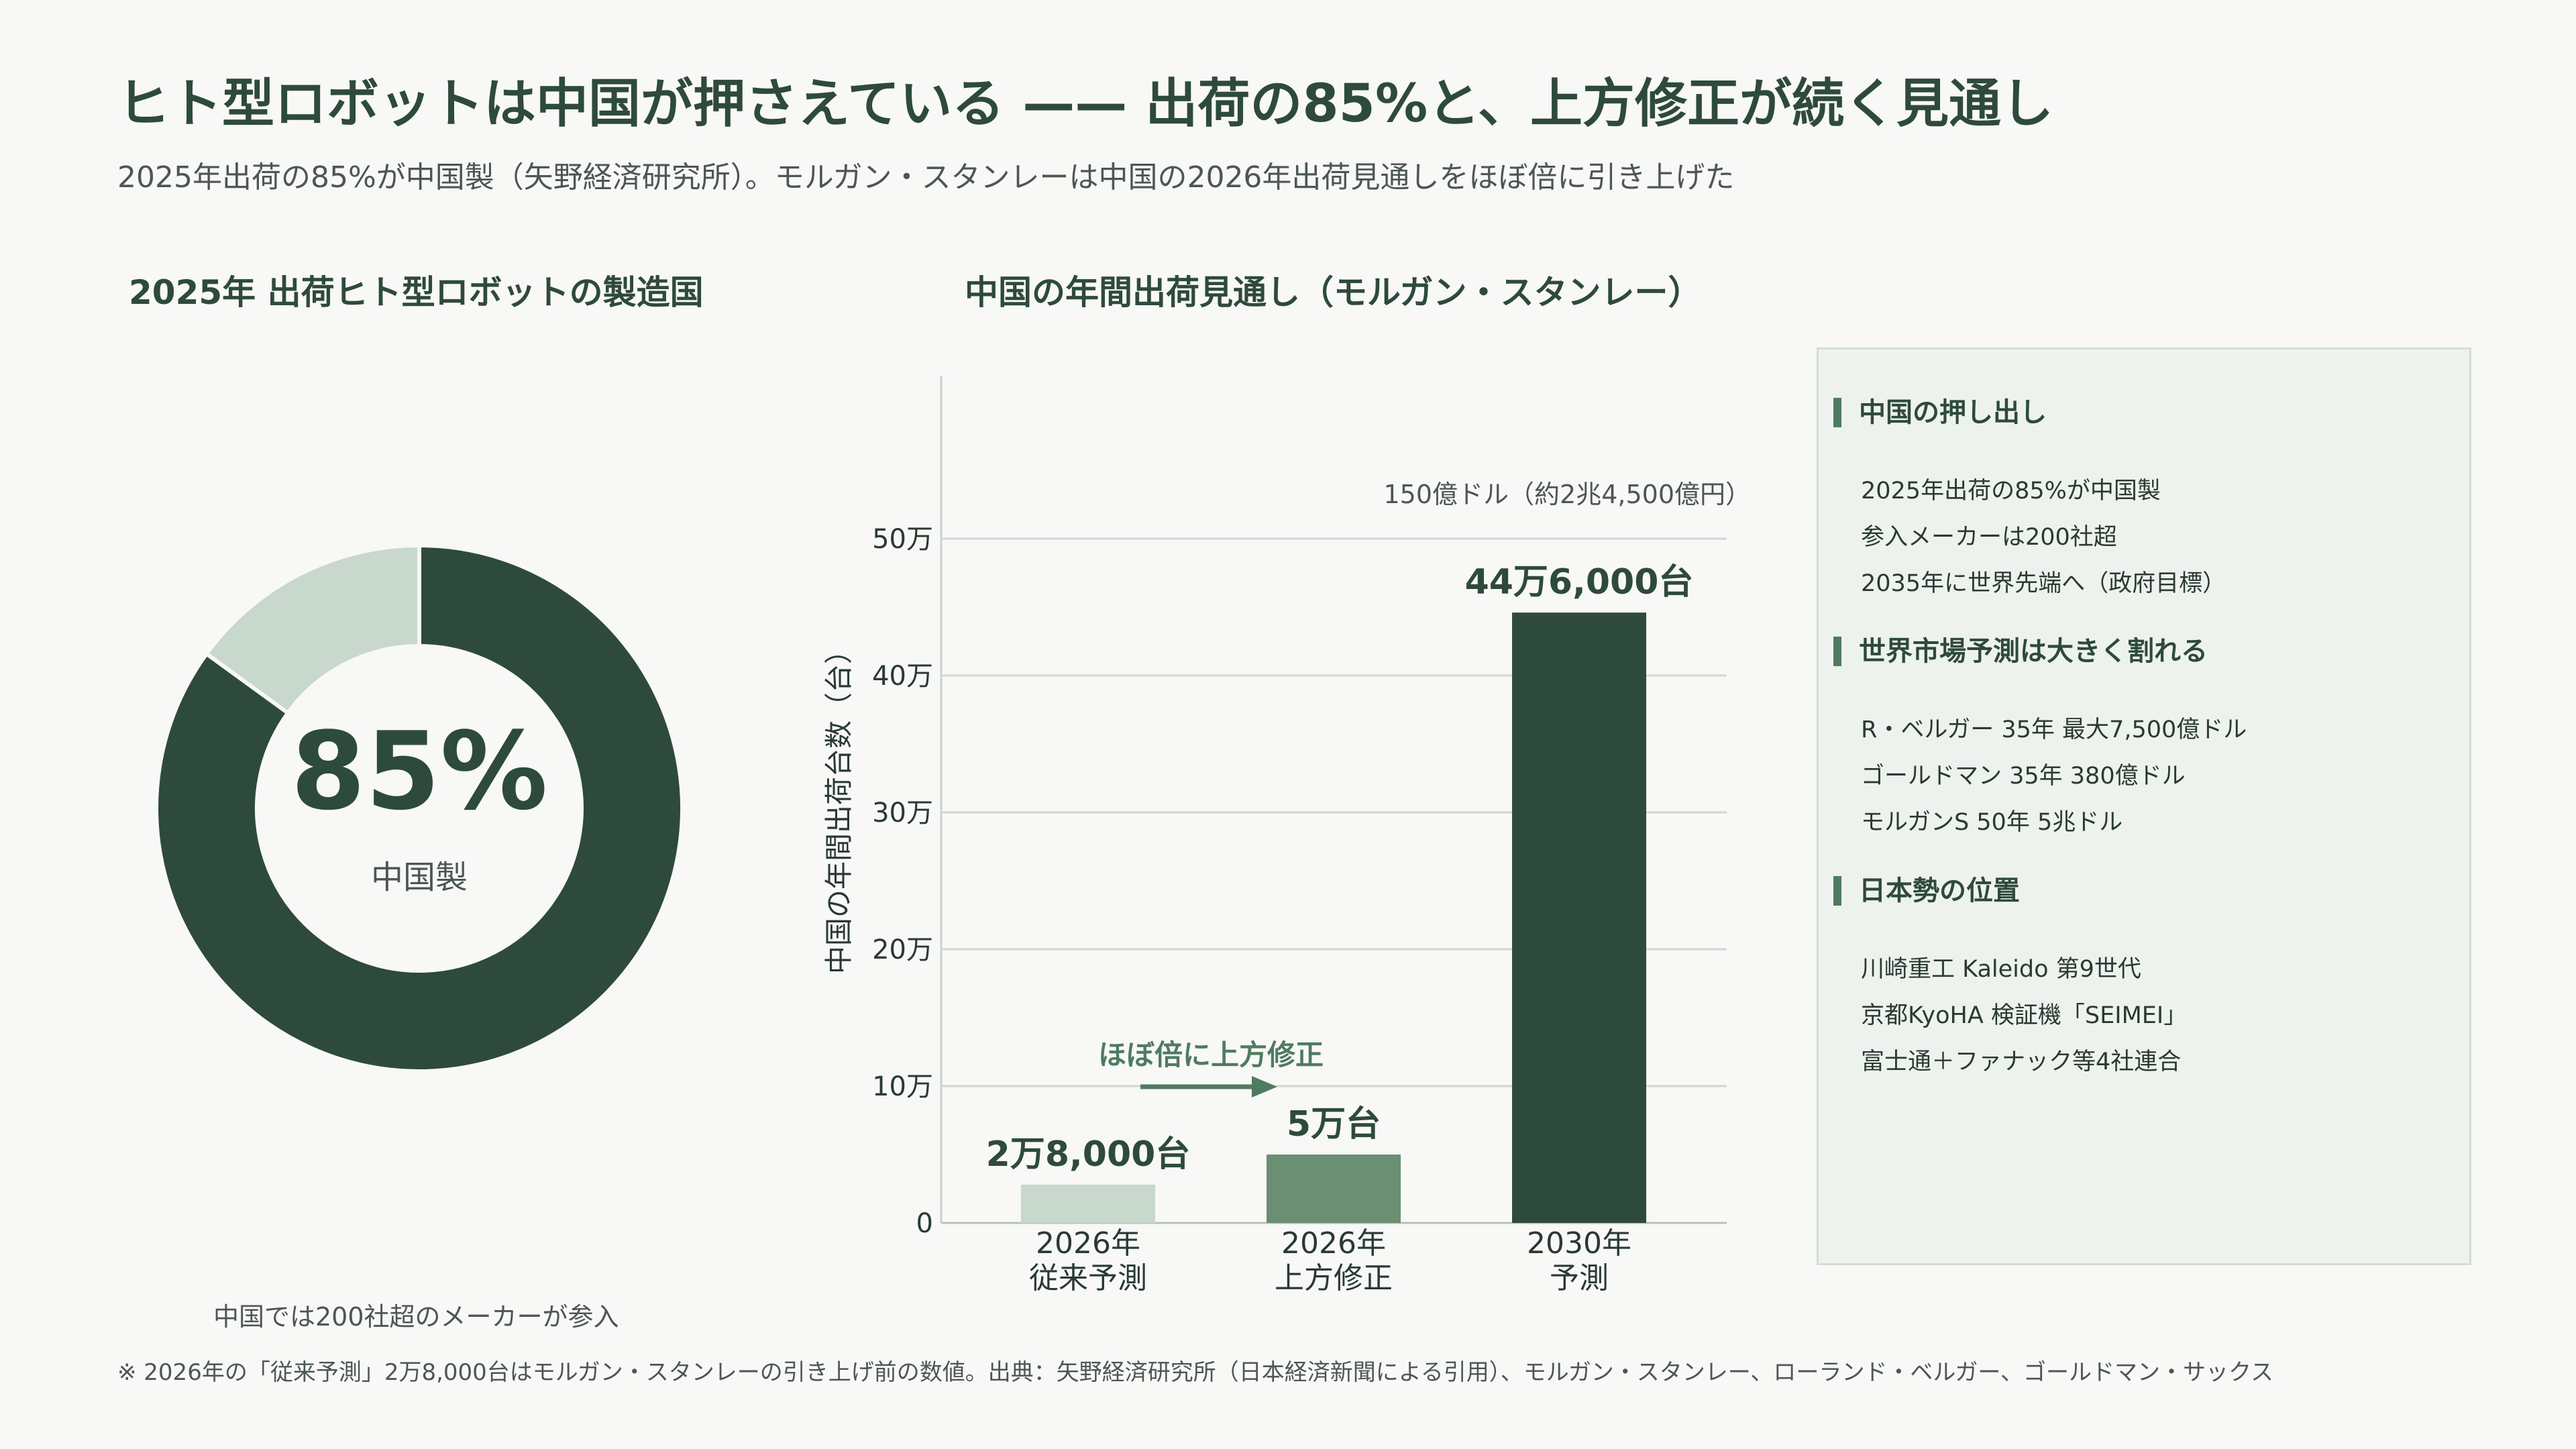 This screenshot has width=2576, height=1449. Describe the element at coordinates (2023, 776) in the screenshot. I see `panel-item: ゴールドマン 35年 380億ドル` at that location.